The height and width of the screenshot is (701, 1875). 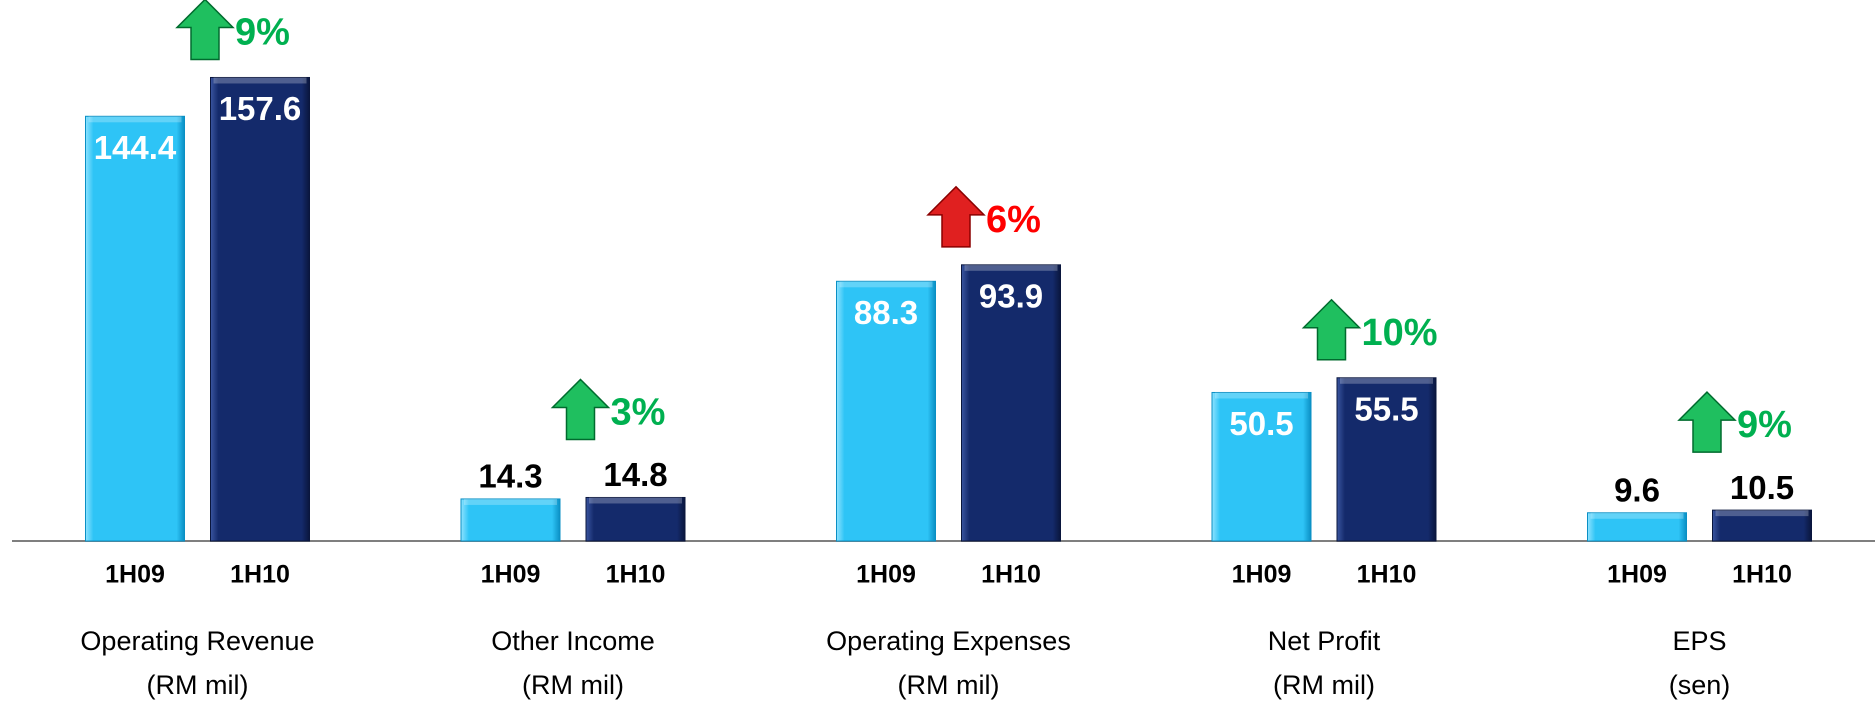 I want to click on data-label: 14.8, so click(x=635, y=474).